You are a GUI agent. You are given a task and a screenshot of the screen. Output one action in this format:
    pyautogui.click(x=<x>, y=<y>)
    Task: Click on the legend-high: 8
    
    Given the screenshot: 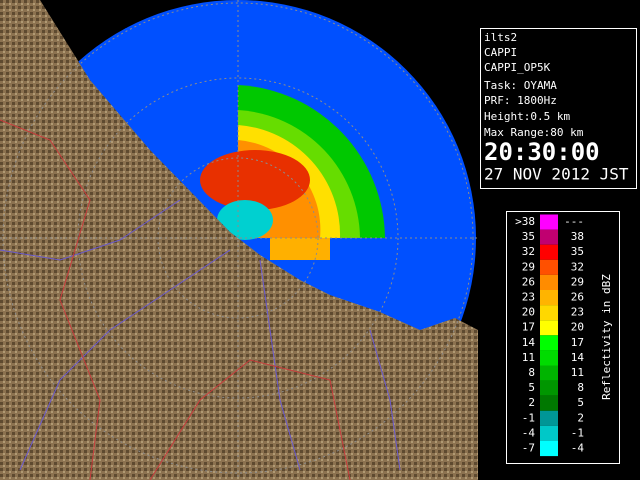 What is the action you would take?
    pyautogui.click(x=580, y=387)
    